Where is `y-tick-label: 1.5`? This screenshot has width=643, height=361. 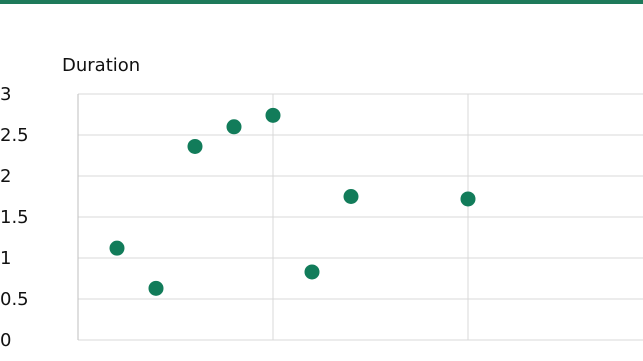 y-tick-label: 1.5 is located at coordinates (14, 217).